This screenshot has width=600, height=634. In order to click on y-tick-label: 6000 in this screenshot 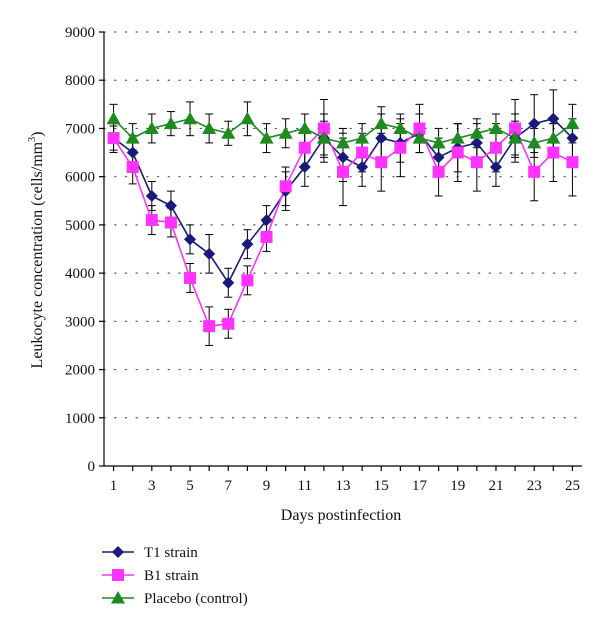, I will do `click(80, 178)`.